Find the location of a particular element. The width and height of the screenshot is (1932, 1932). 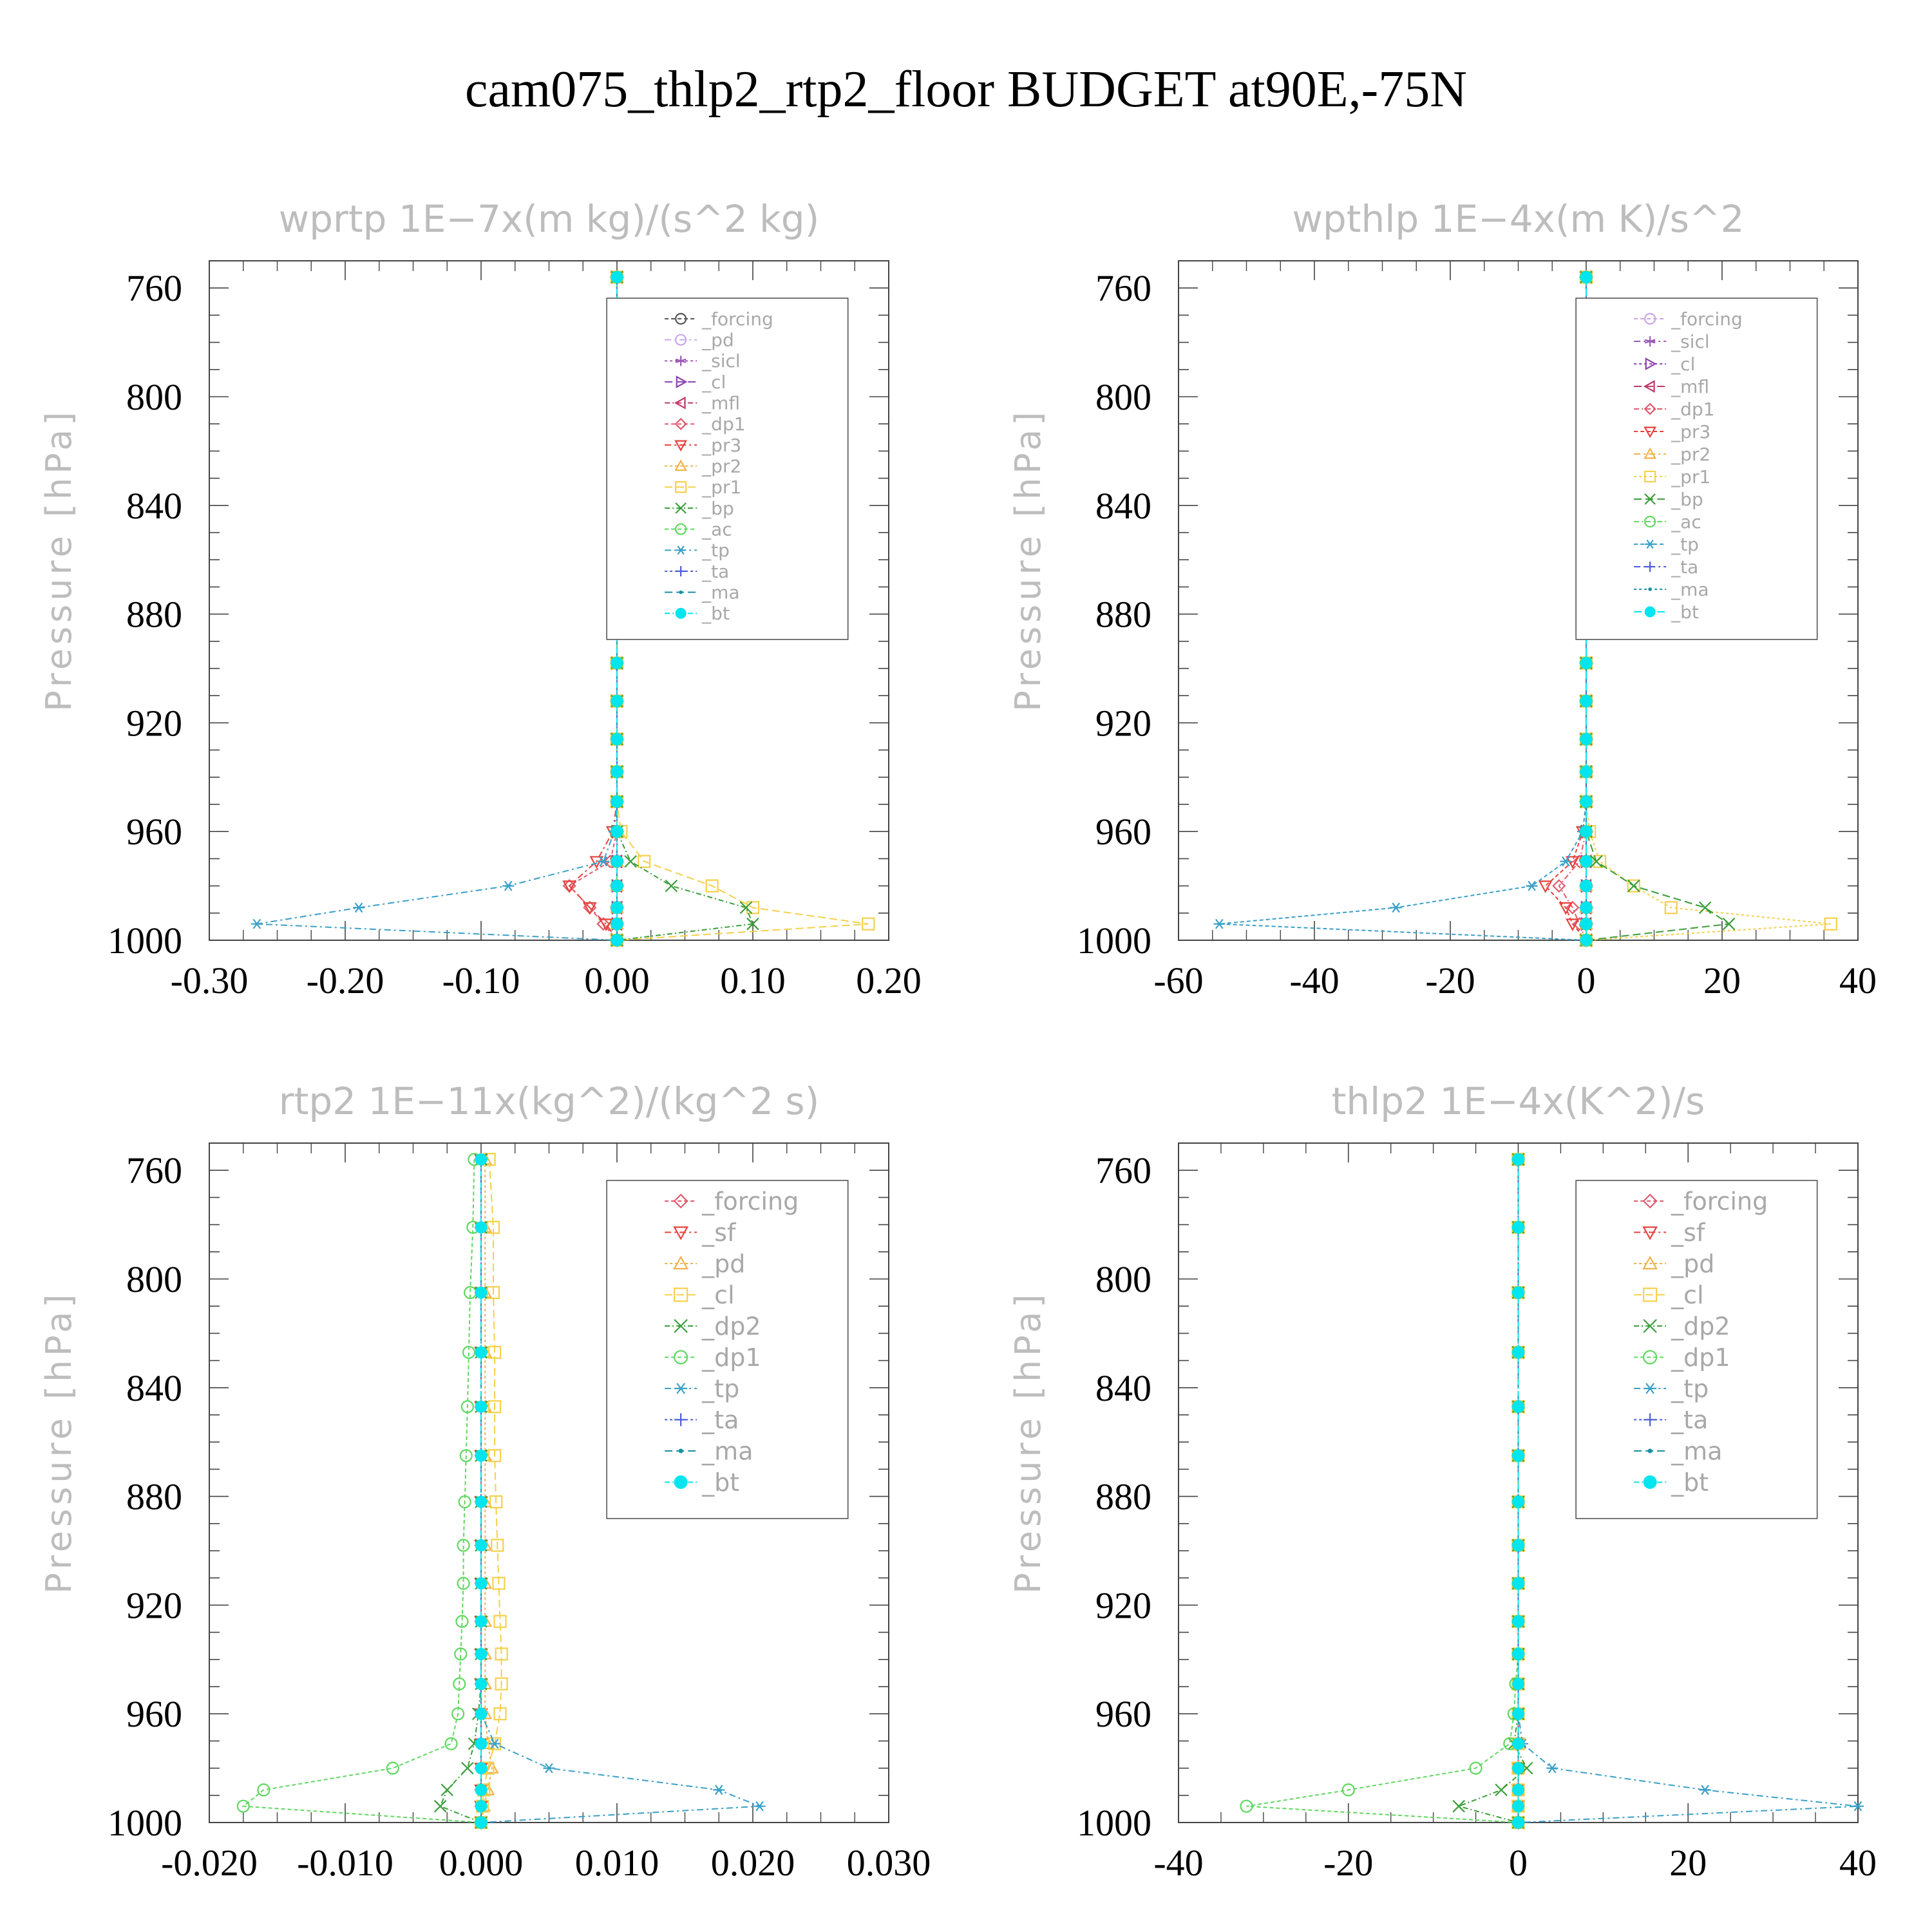

legend-item-bt: _bt is located at coordinates (697, 613).